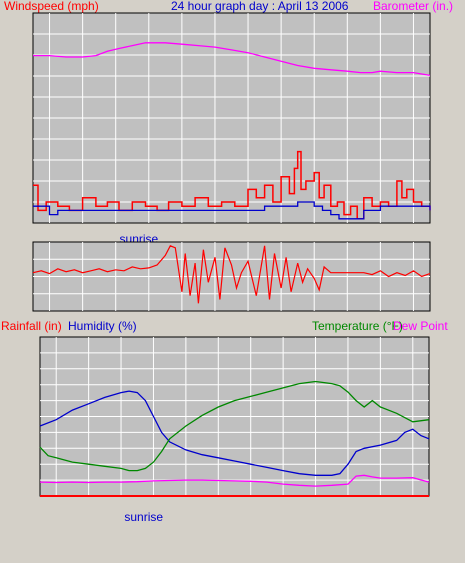  I want to click on barometer-axis-label: Barometer (in.), so click(413, 6).